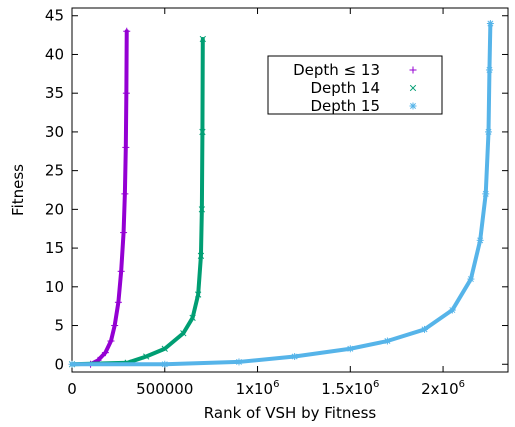 This screenshot has height=427, width=515. What do you see at coordinates (54, 287) in the screenshot?
I see `y-tick-label: 10` at bounding box center [54, 287].